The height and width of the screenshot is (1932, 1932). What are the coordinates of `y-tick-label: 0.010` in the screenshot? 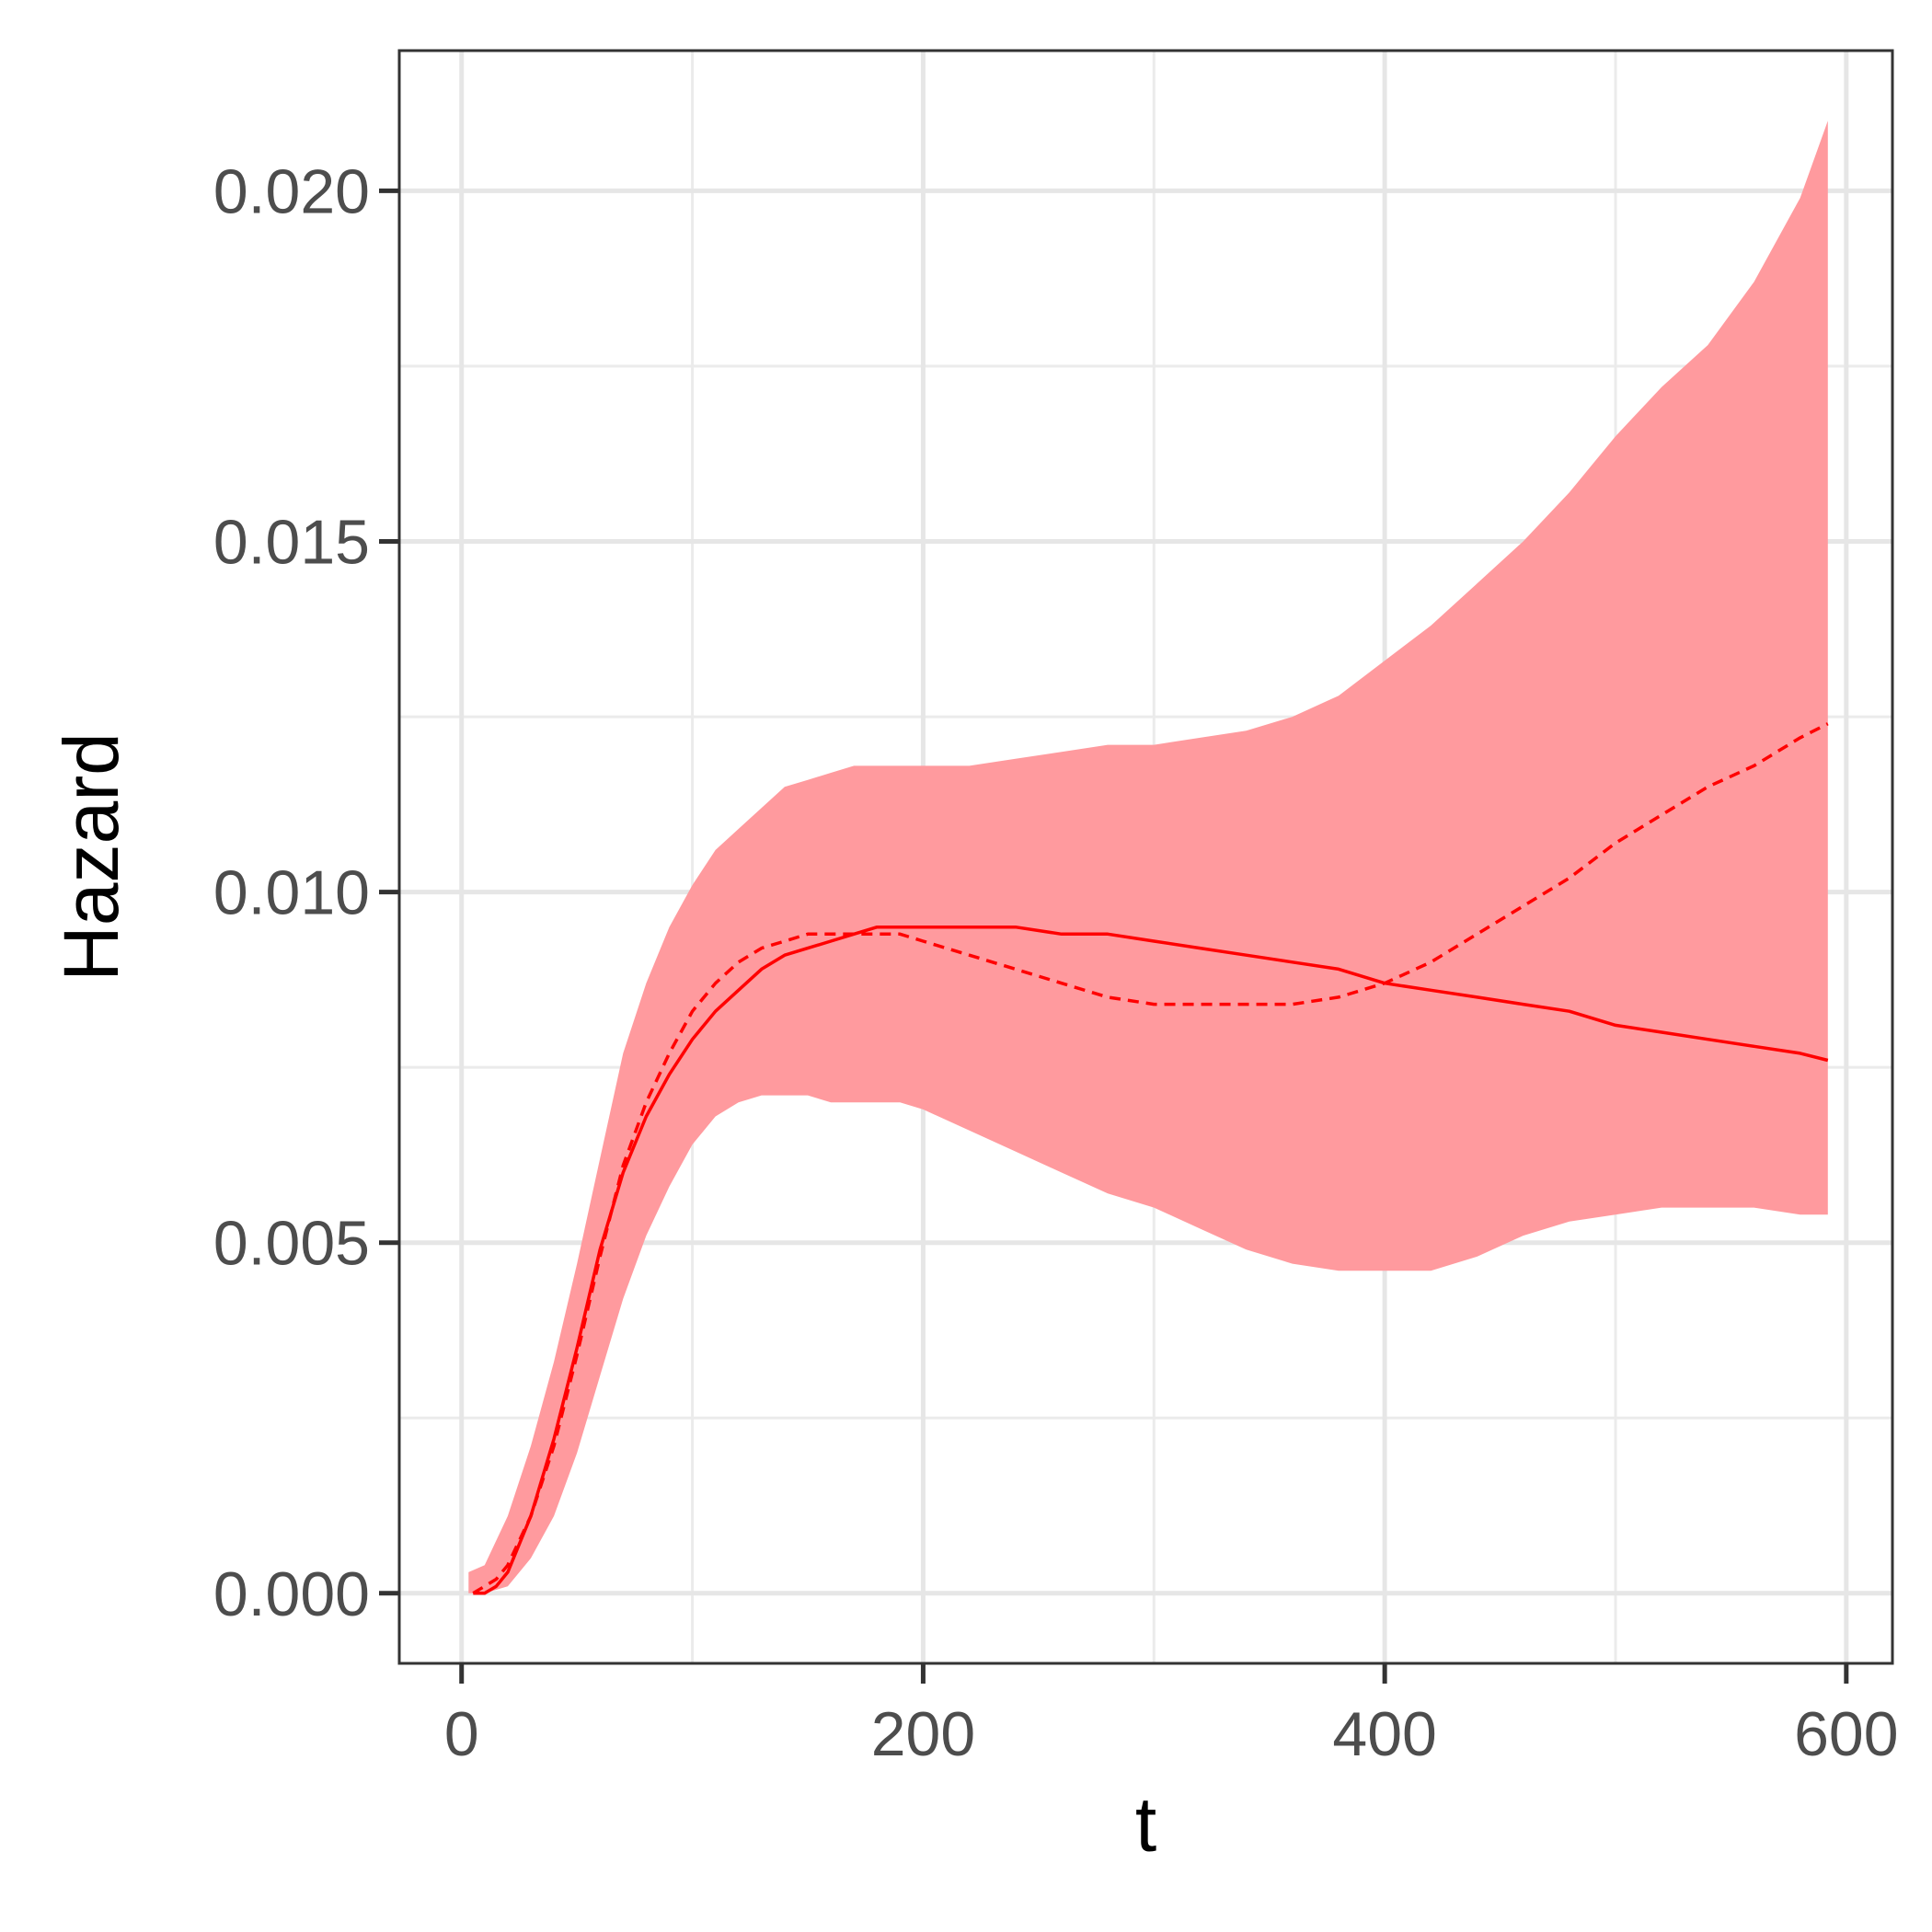 It's located at (291, 893).